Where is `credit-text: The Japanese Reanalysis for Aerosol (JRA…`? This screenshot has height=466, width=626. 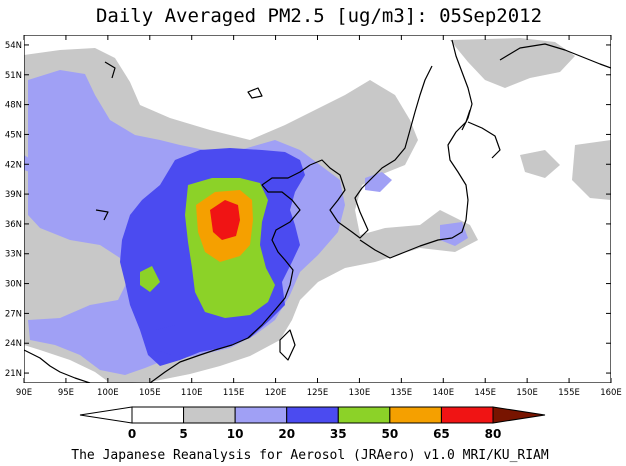 credit-text: The Japanese Reanalysis for Aerosol (JRA… is located at coordinates (310, 455).